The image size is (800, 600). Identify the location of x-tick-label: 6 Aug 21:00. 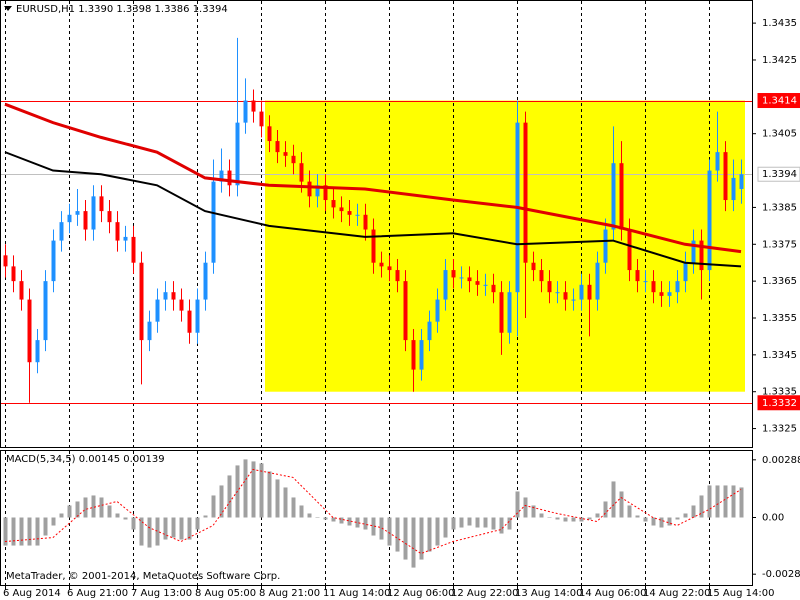
(97, 593).